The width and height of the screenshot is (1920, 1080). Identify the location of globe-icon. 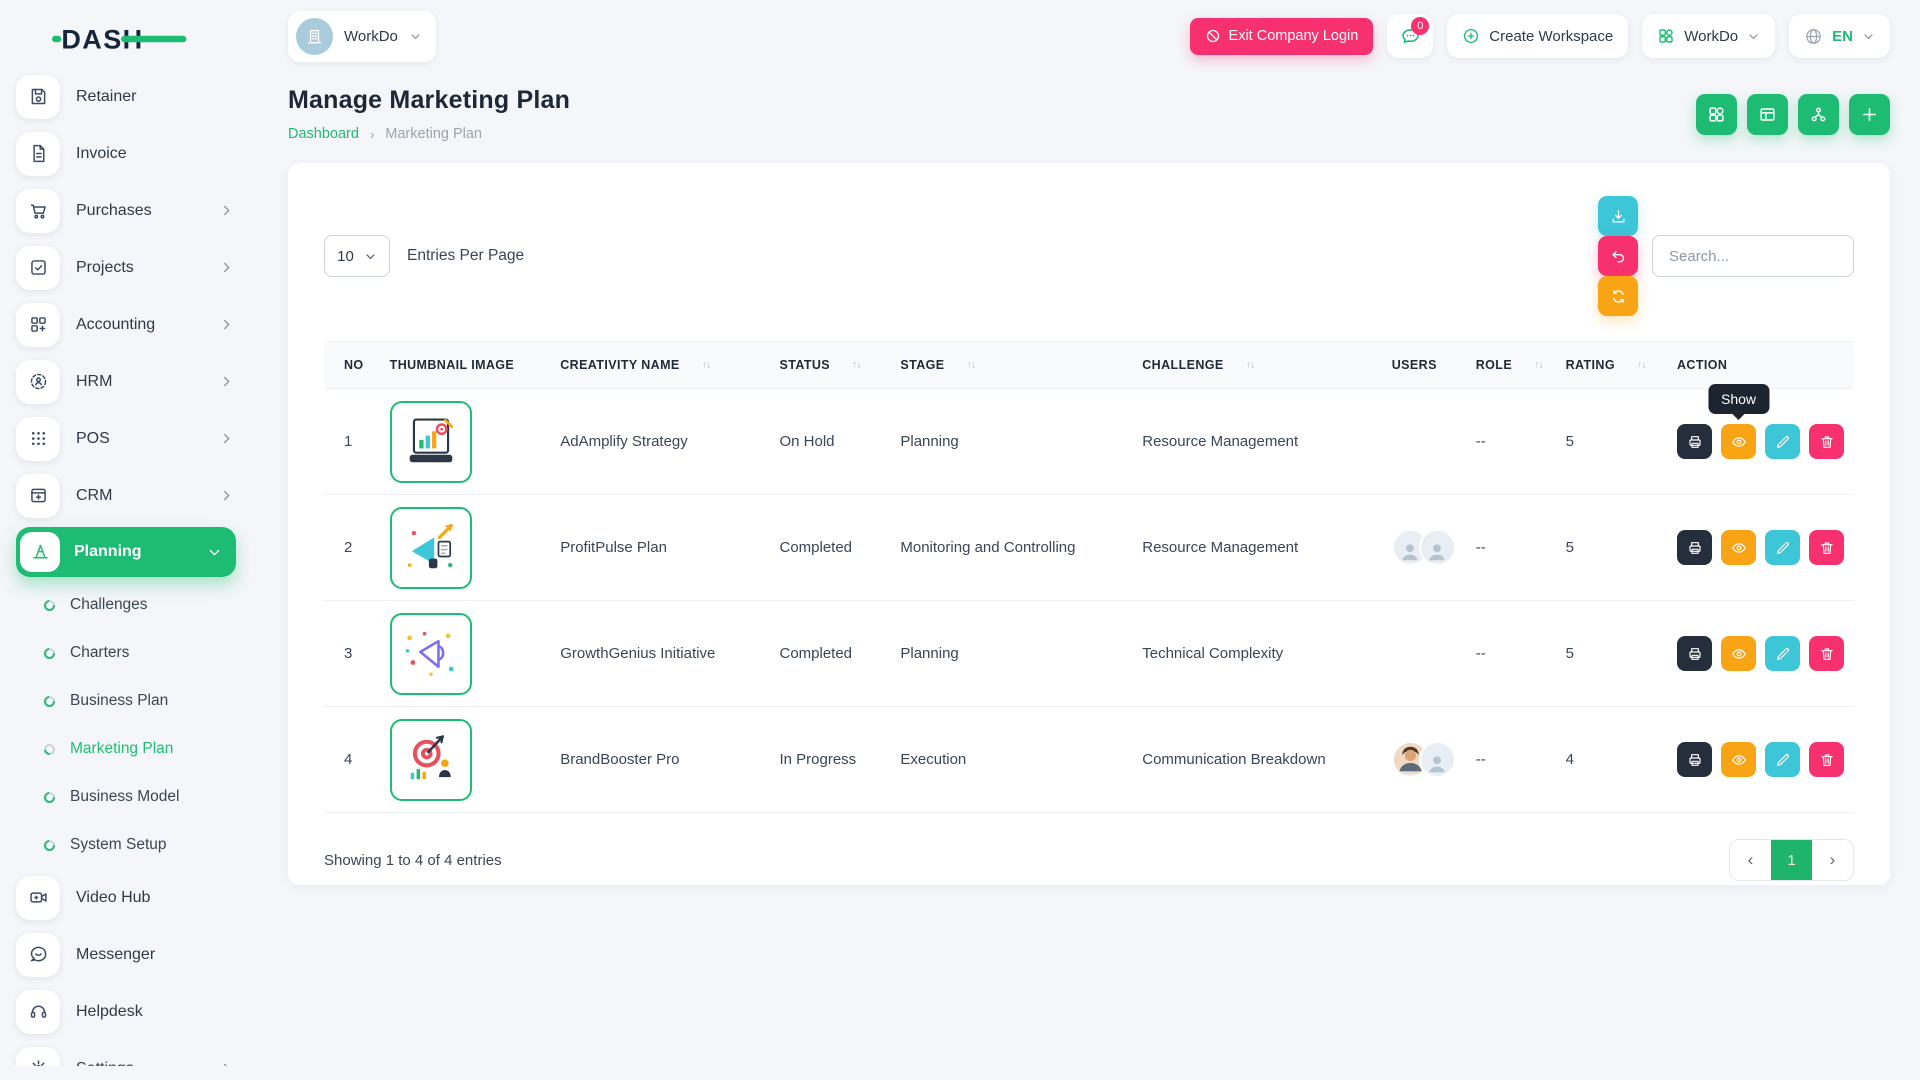
(1813, 36).